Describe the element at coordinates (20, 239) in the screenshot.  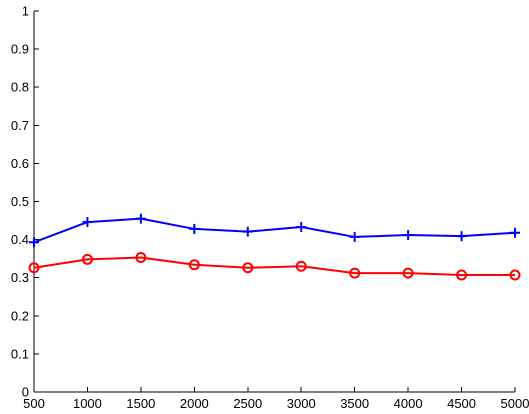
I see `y-tick-label: 0.4` at that location.